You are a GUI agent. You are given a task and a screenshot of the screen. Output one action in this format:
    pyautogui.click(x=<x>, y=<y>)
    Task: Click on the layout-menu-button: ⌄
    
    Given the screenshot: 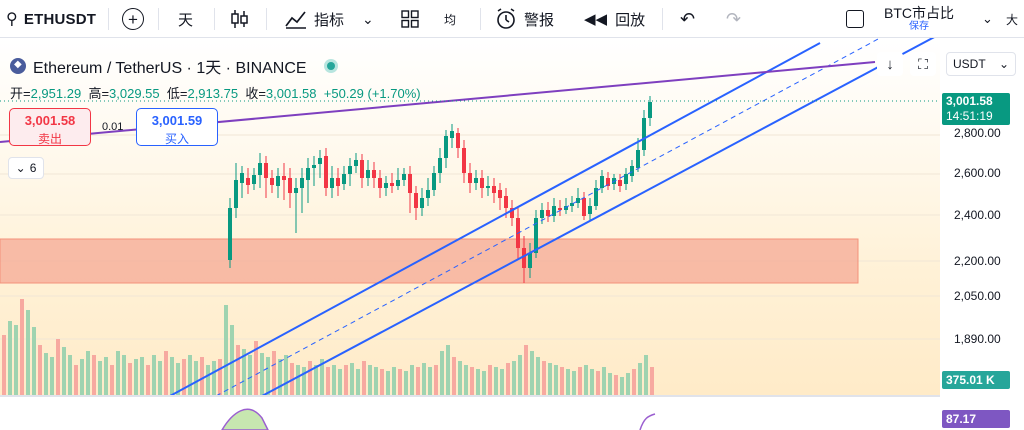 What is the action you would take?
    pyautogui.click(x=987, y=19)
    